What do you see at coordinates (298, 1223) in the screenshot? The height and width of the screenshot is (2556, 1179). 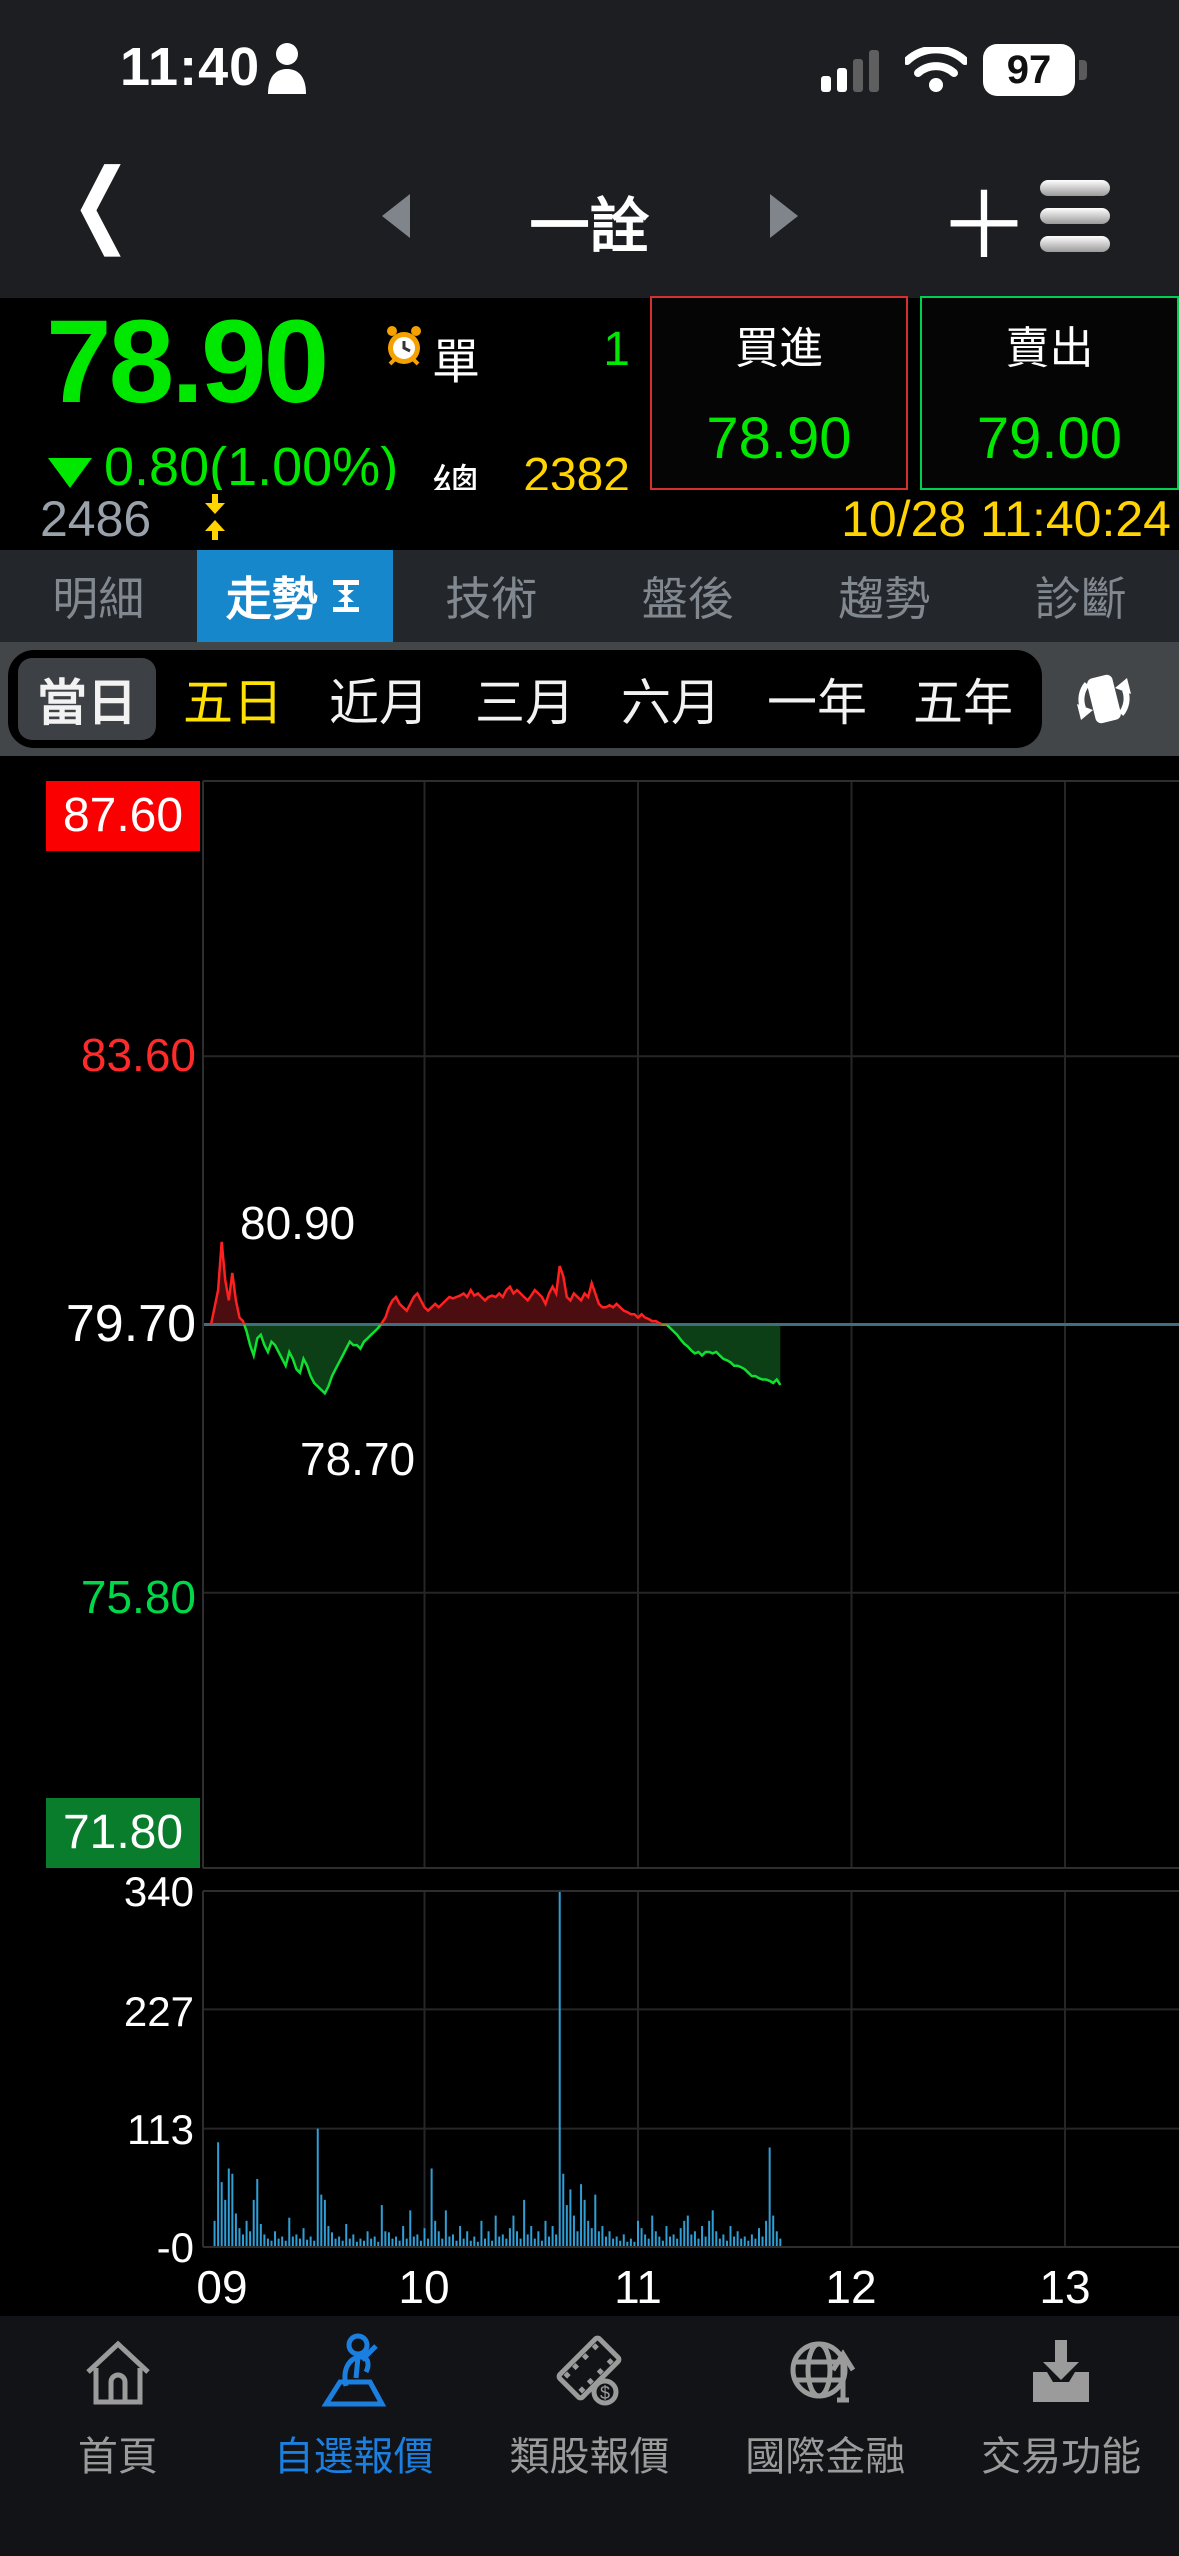 I see `high-annotation: 80.90` at bounding box center [298, 1223].